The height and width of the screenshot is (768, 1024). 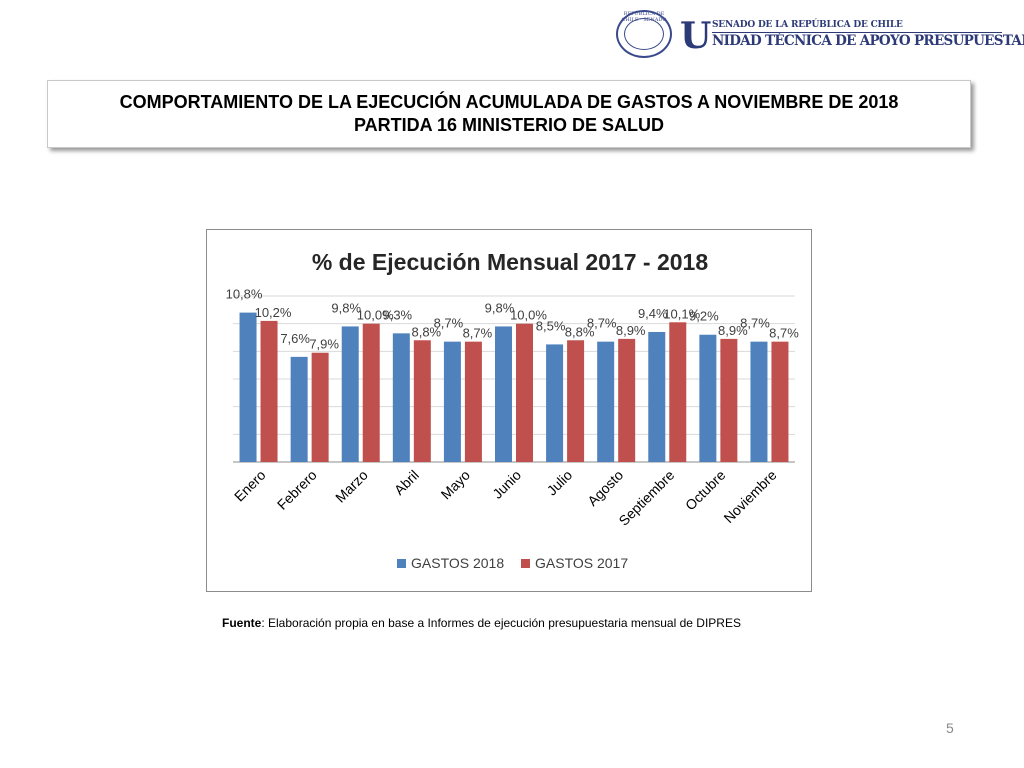 What do you see at coordinates (681, 313) in the screenshot?
I see `data-label: 10,1%` at bounding box center [681, 313].